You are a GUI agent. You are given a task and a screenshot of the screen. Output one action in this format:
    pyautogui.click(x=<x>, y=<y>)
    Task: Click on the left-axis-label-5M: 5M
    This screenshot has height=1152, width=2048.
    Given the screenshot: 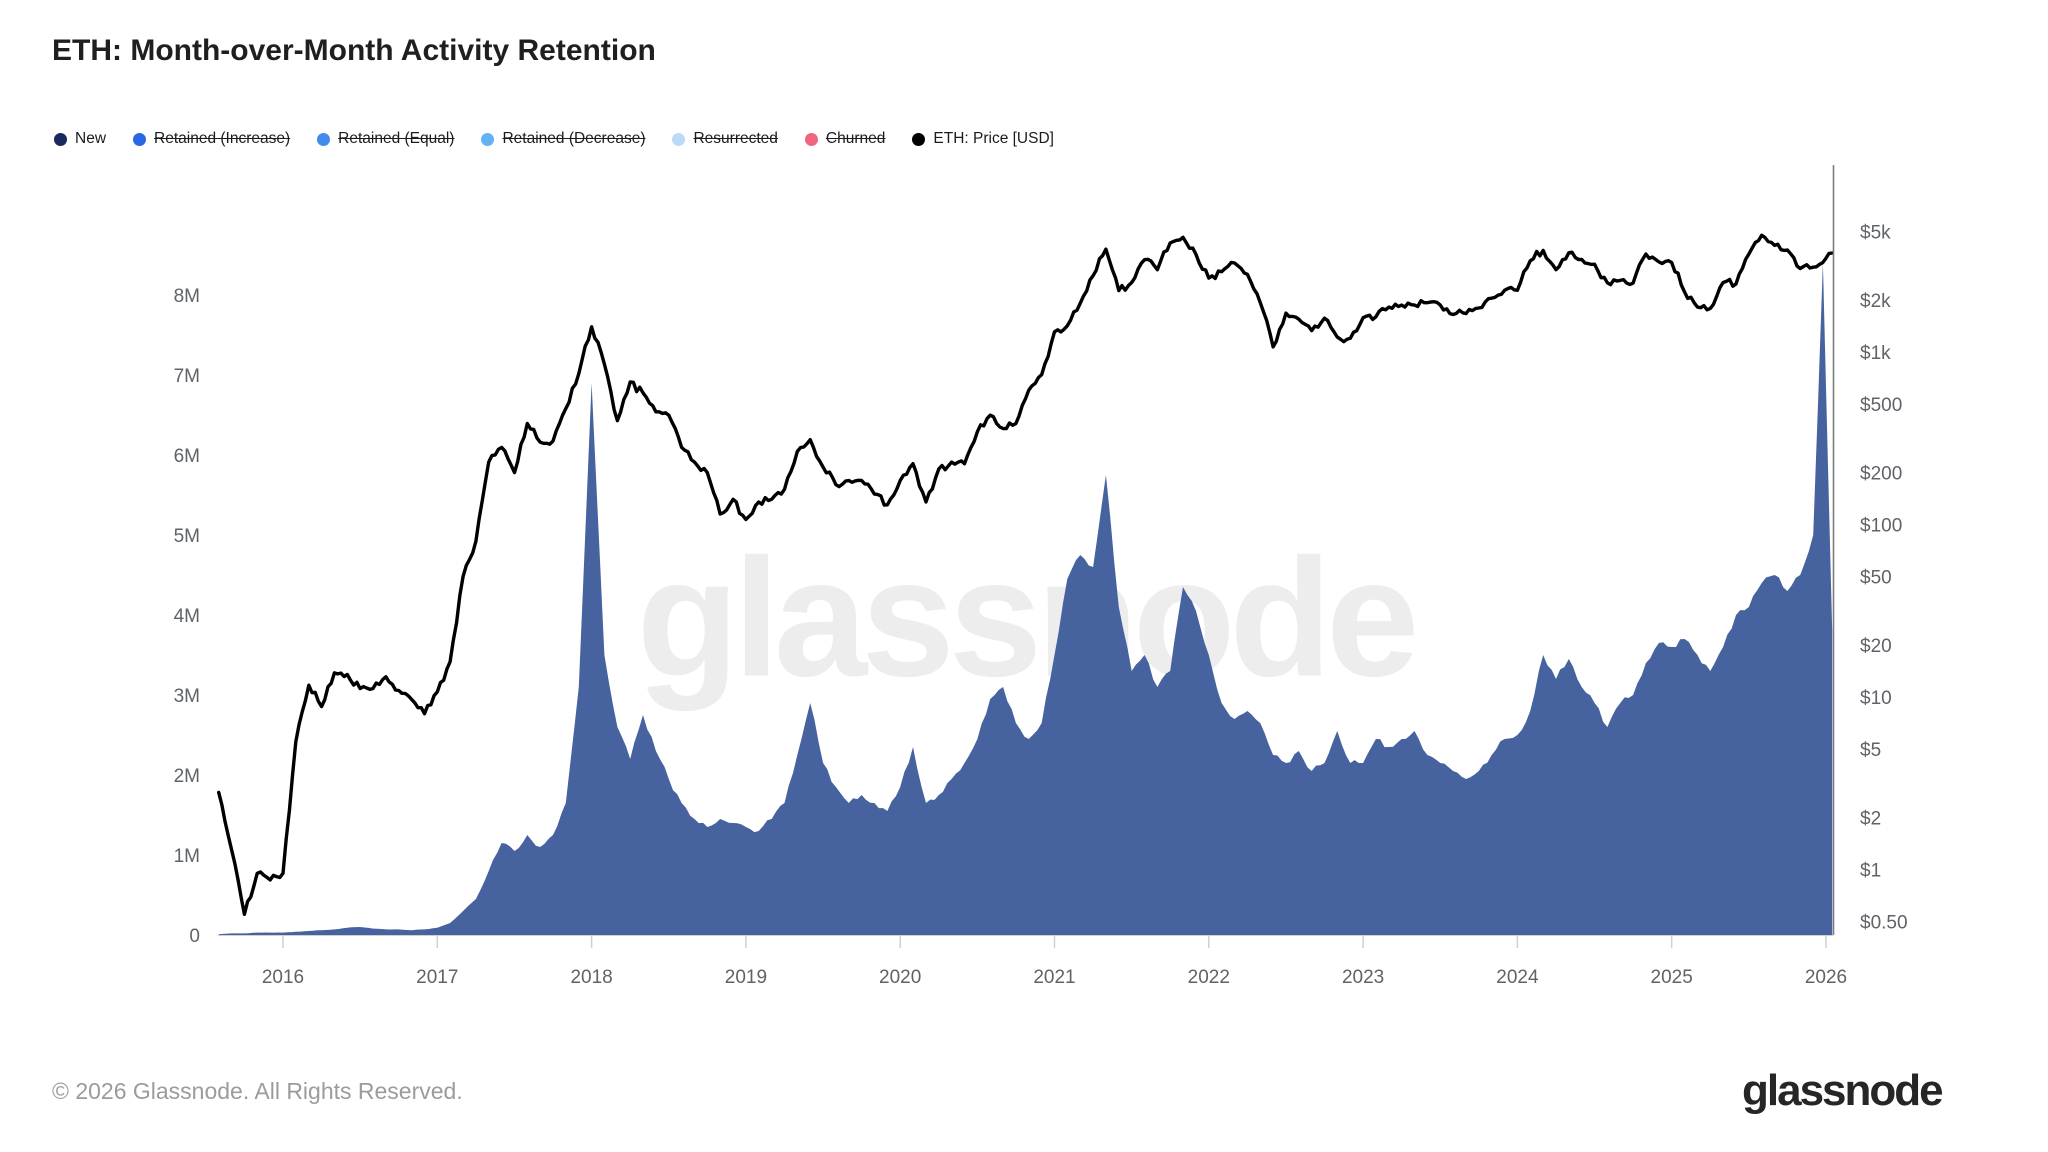 What is the action you would take?
    pyautogui.click(x=187, y=536)
    